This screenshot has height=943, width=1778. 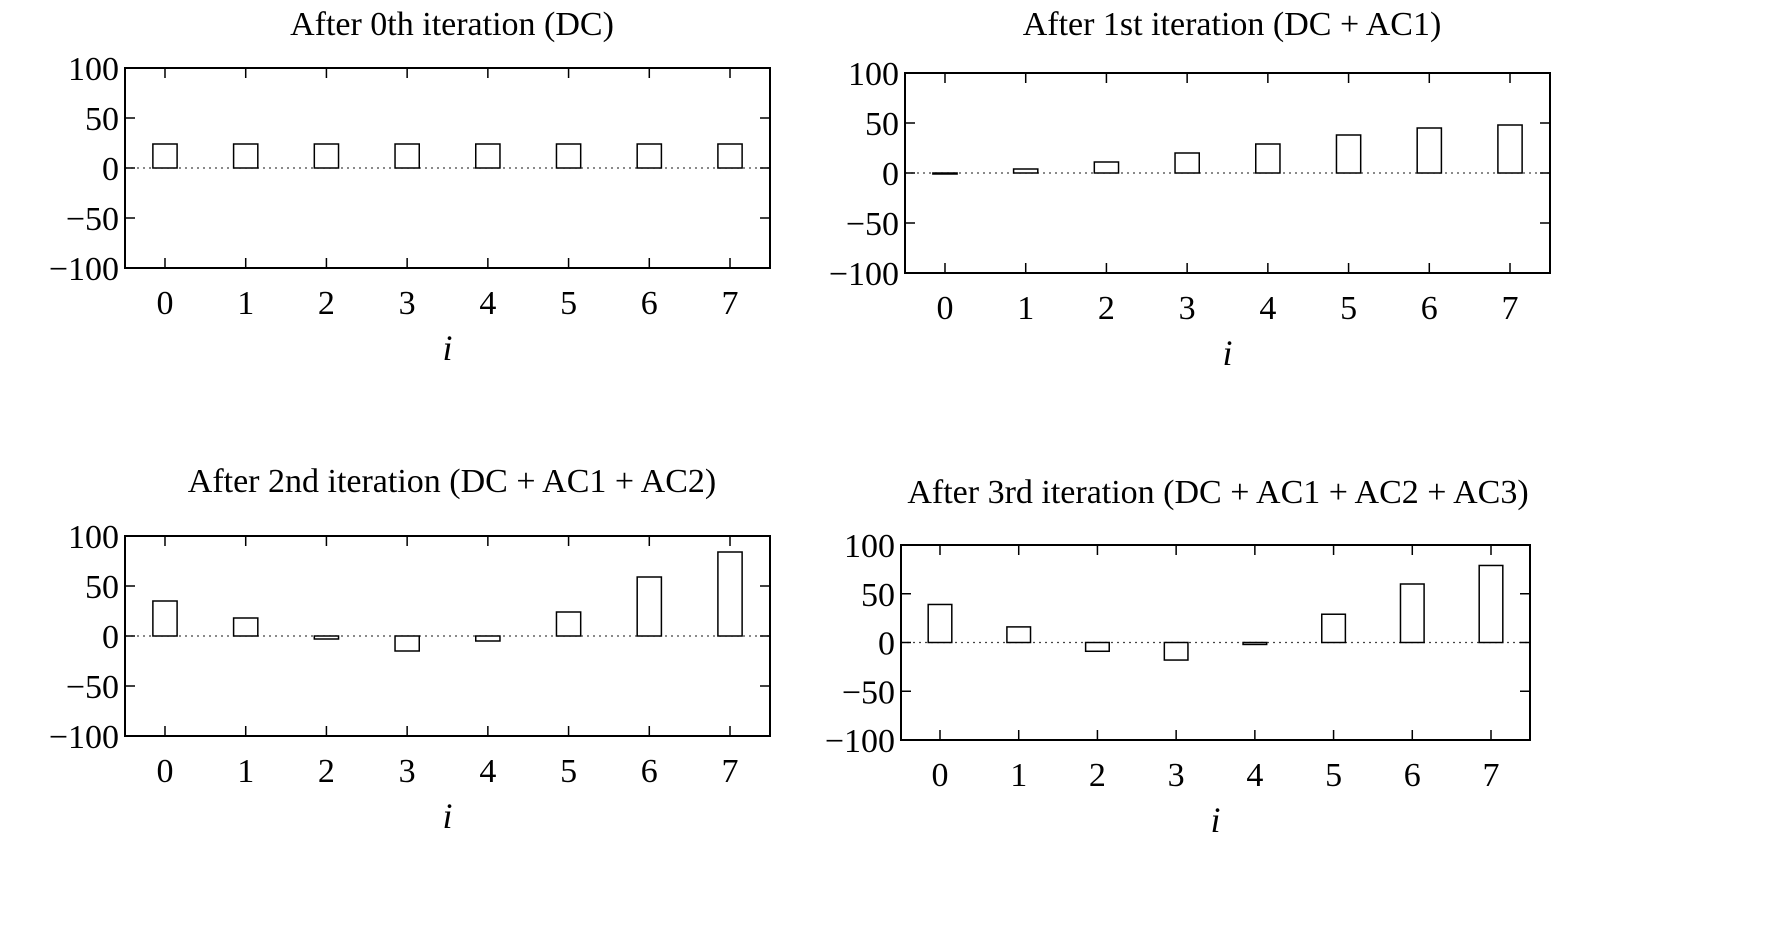 What do you see at coordinates (452, 24) in the screenshot?
I see `chart-title: After 0th iteration (DC)` at bounding box center [452, 24].